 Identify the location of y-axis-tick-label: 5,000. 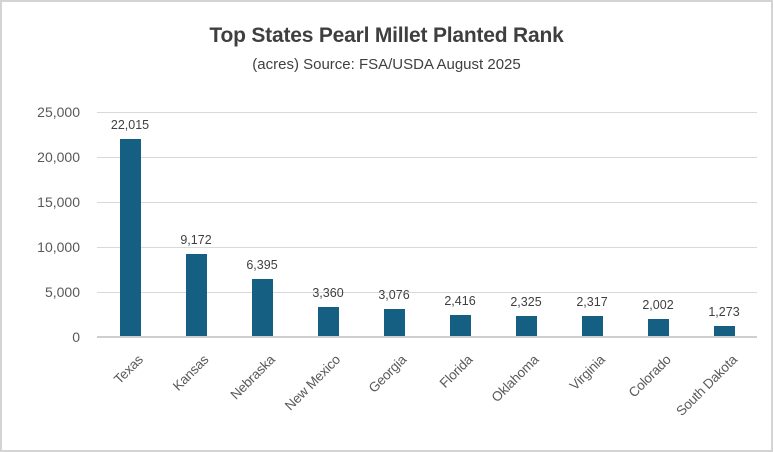
(62, 292).